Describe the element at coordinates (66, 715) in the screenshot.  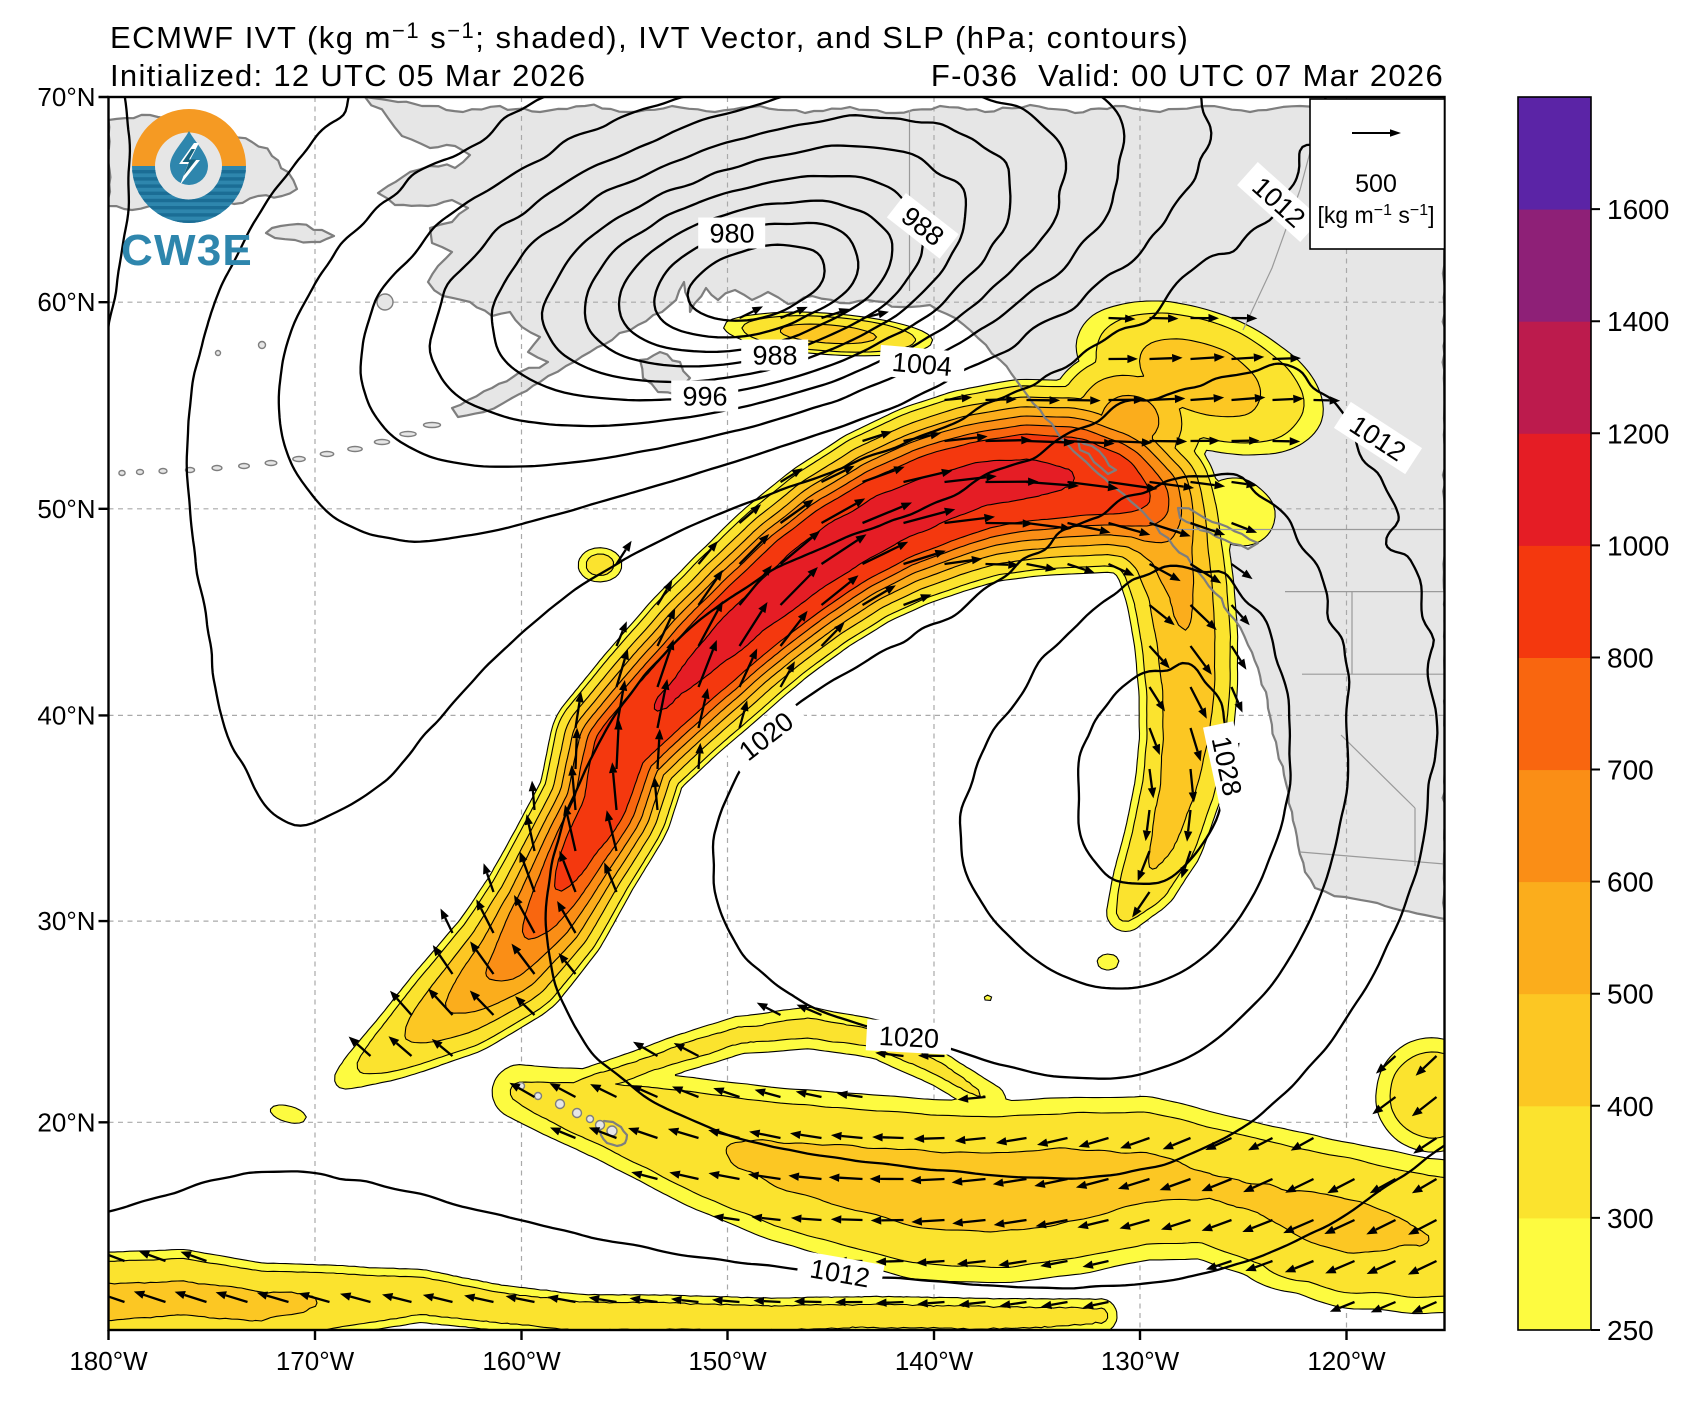
I see `svg-text: 40°N` at that location.